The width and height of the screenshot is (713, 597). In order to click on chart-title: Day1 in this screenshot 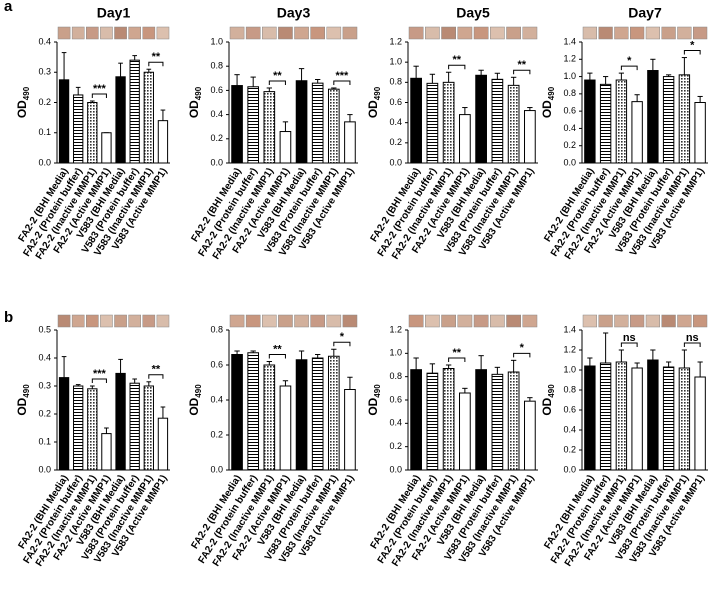, I will do `click(114, 13)`.